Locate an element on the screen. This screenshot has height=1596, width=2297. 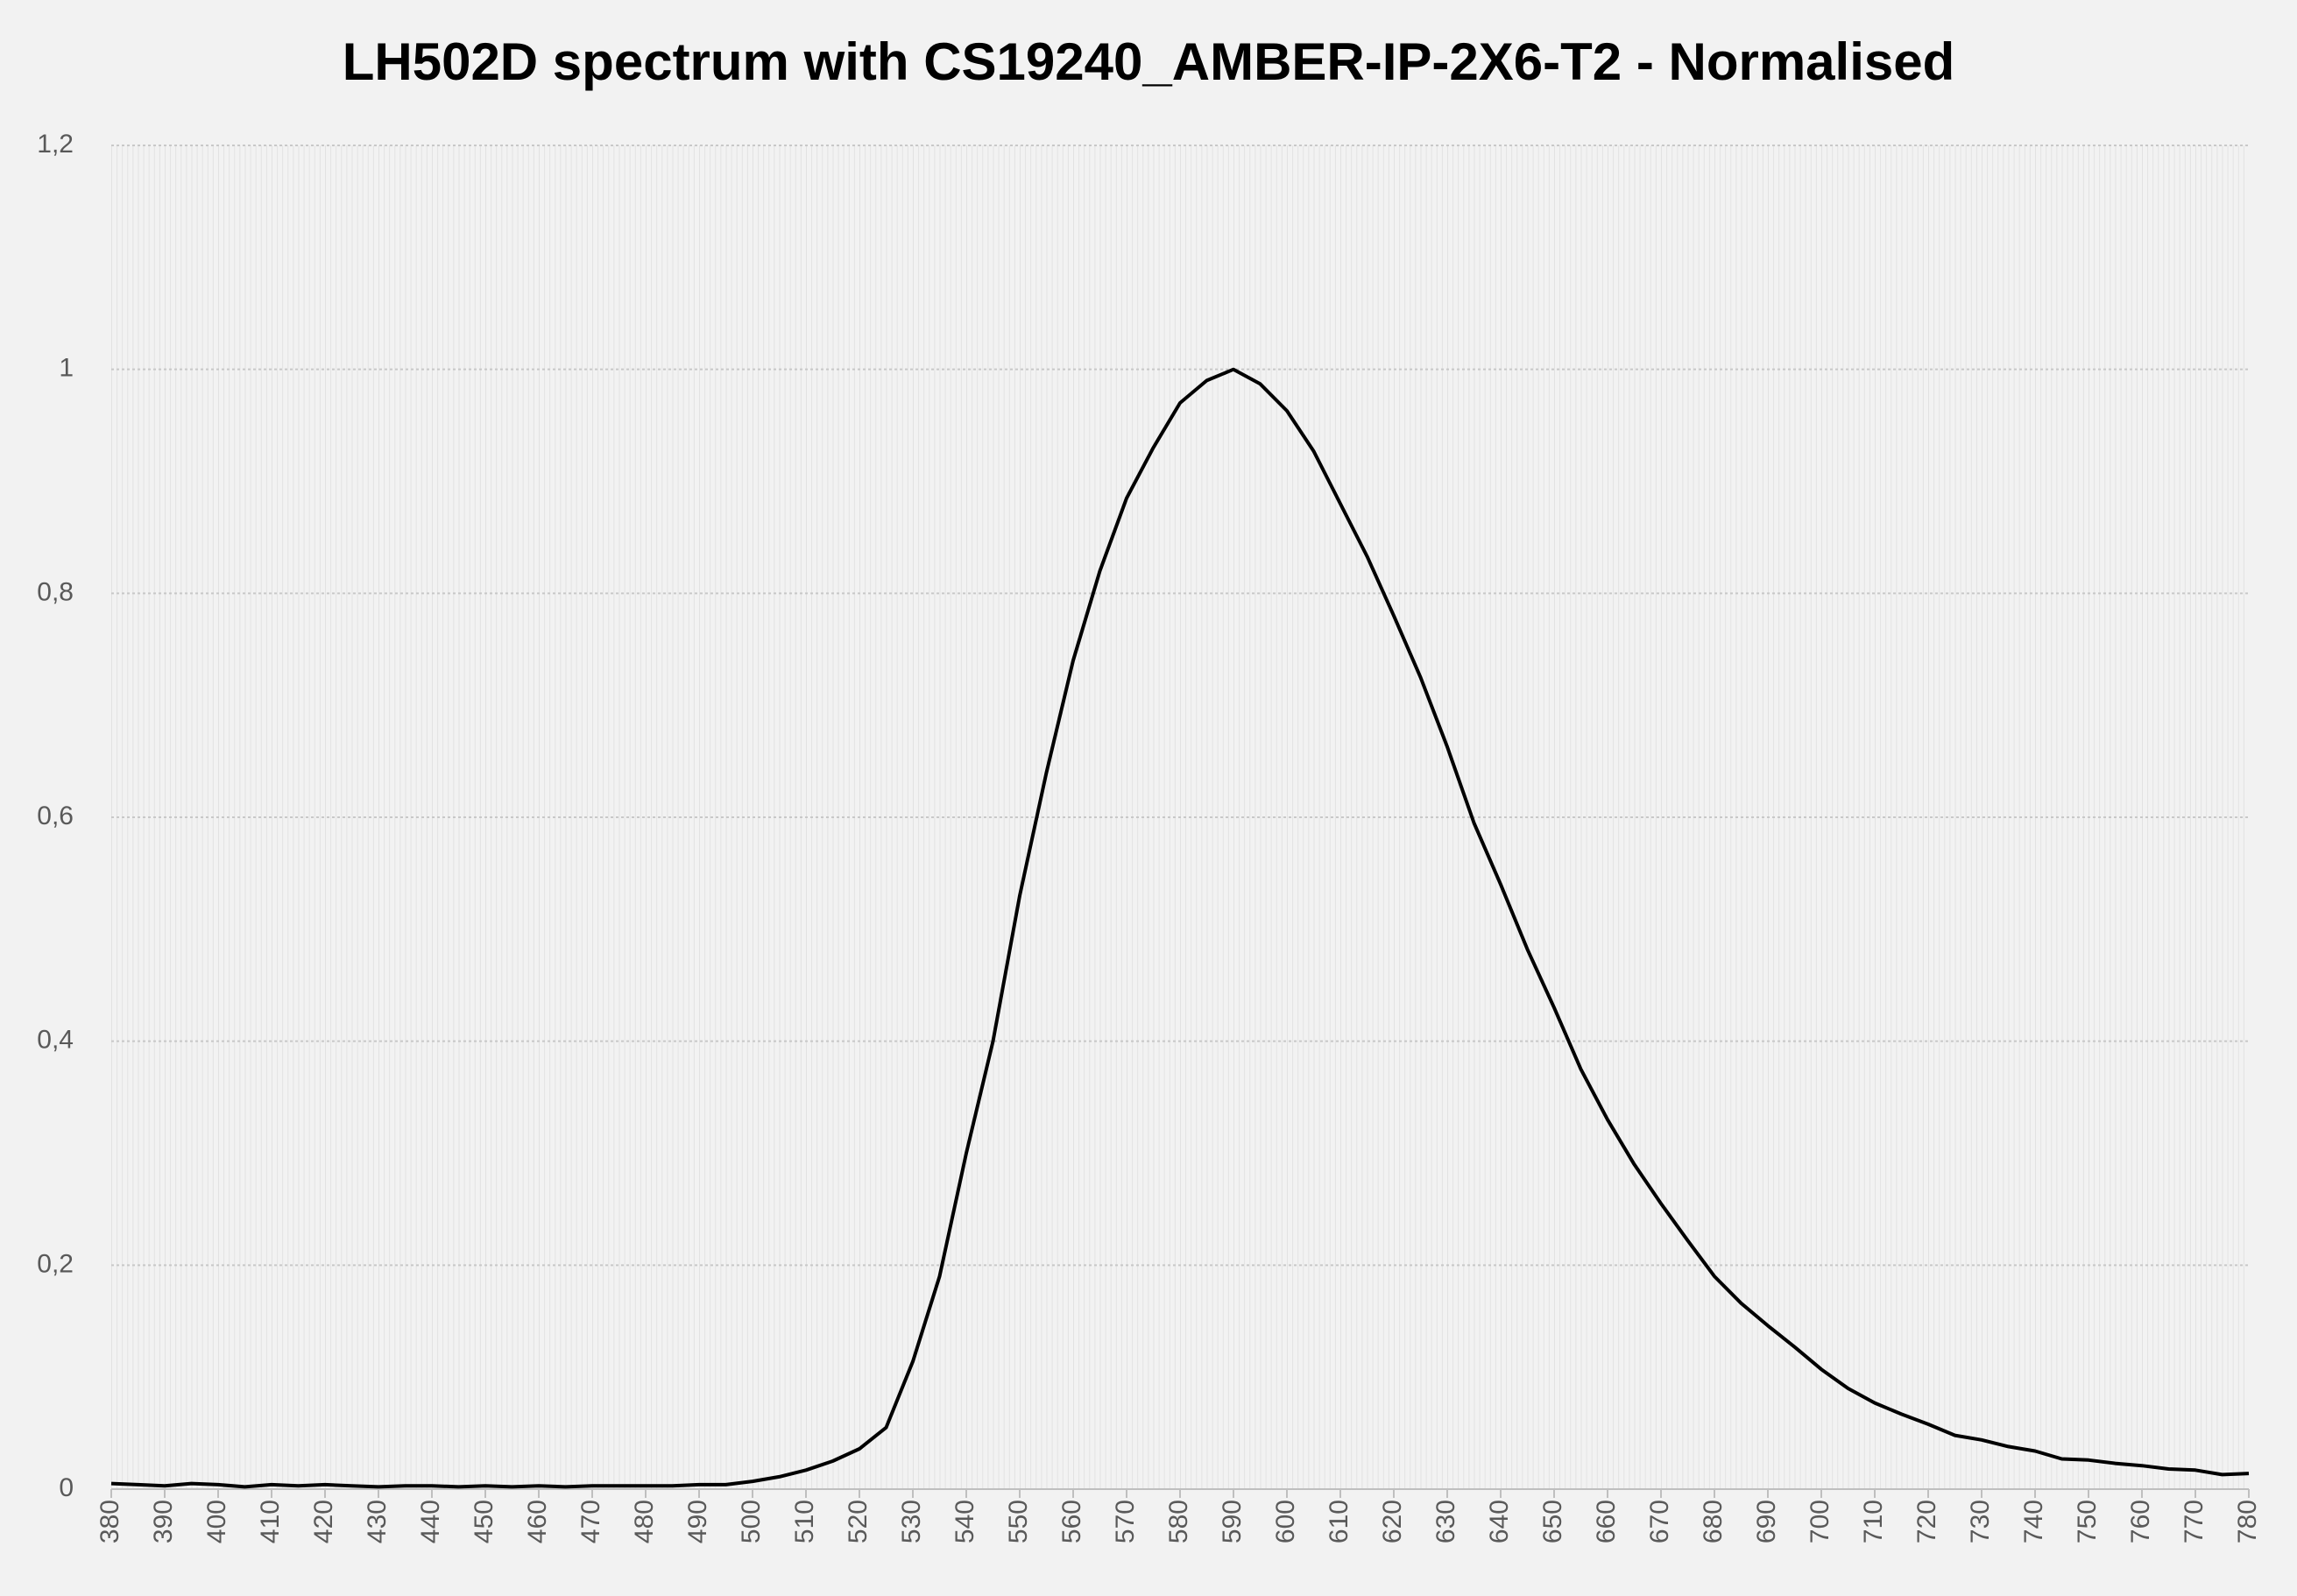
x-tick-label: 710 is located at coordinates (1873, 1521).